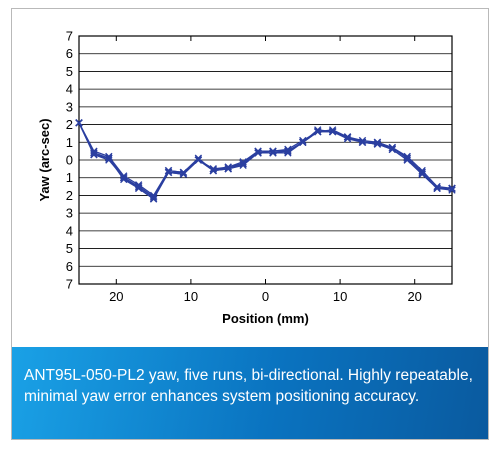 The width and height of the screenshot is (500, 452). Describe the element at coordinates (69, 160) in the screenshot. I see `y-tick-label: 0` at that location.